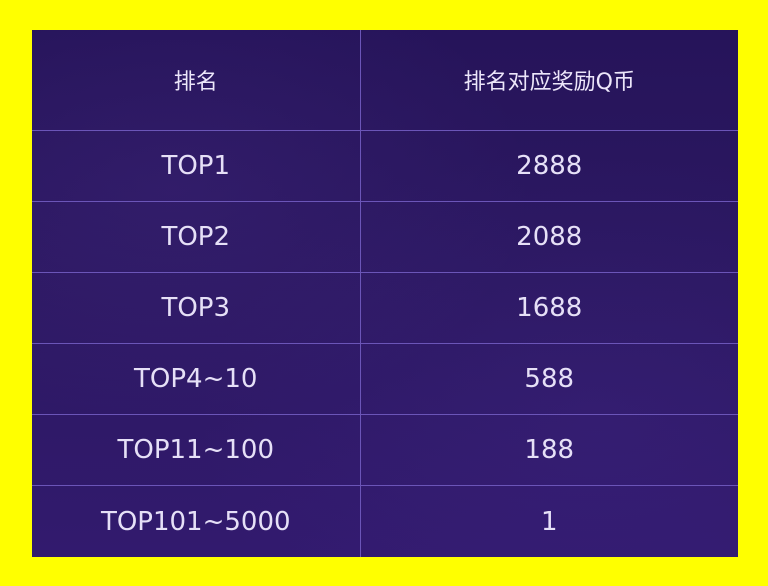  What do you see at coordinates (196, 521) in the screenshot?
I see `rank-cell: TOP101~5000` at bounding box center [196, 521].